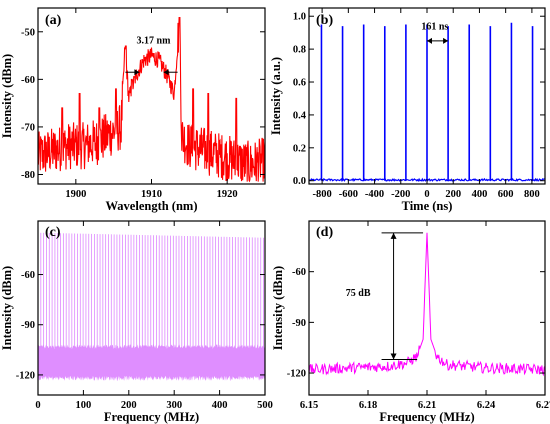 The height and width of the screenshot is (424, 550). I want to click on y-tick-label: 0.0, so click(299, 181).